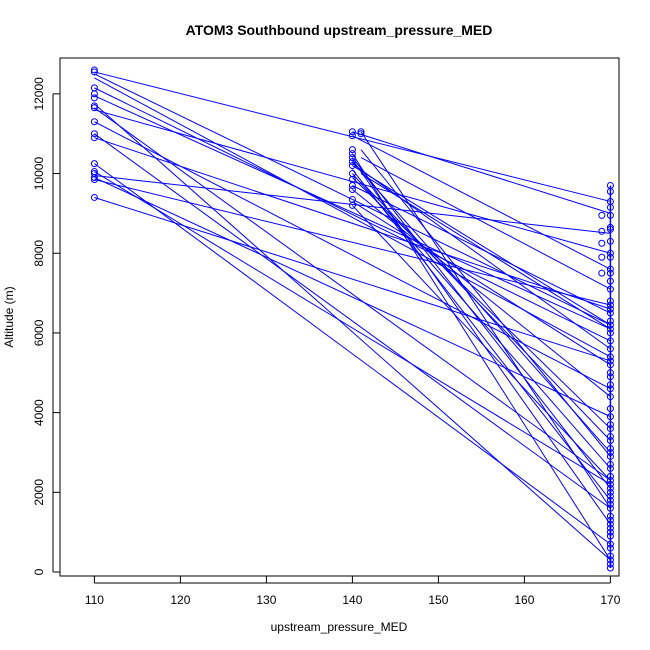 This screenshot has height=650, width=650. What do you see at coordinates (352, 600) in the screenshot?
I see `x-tick-label-140: 140` at bounding box center [352, 600].